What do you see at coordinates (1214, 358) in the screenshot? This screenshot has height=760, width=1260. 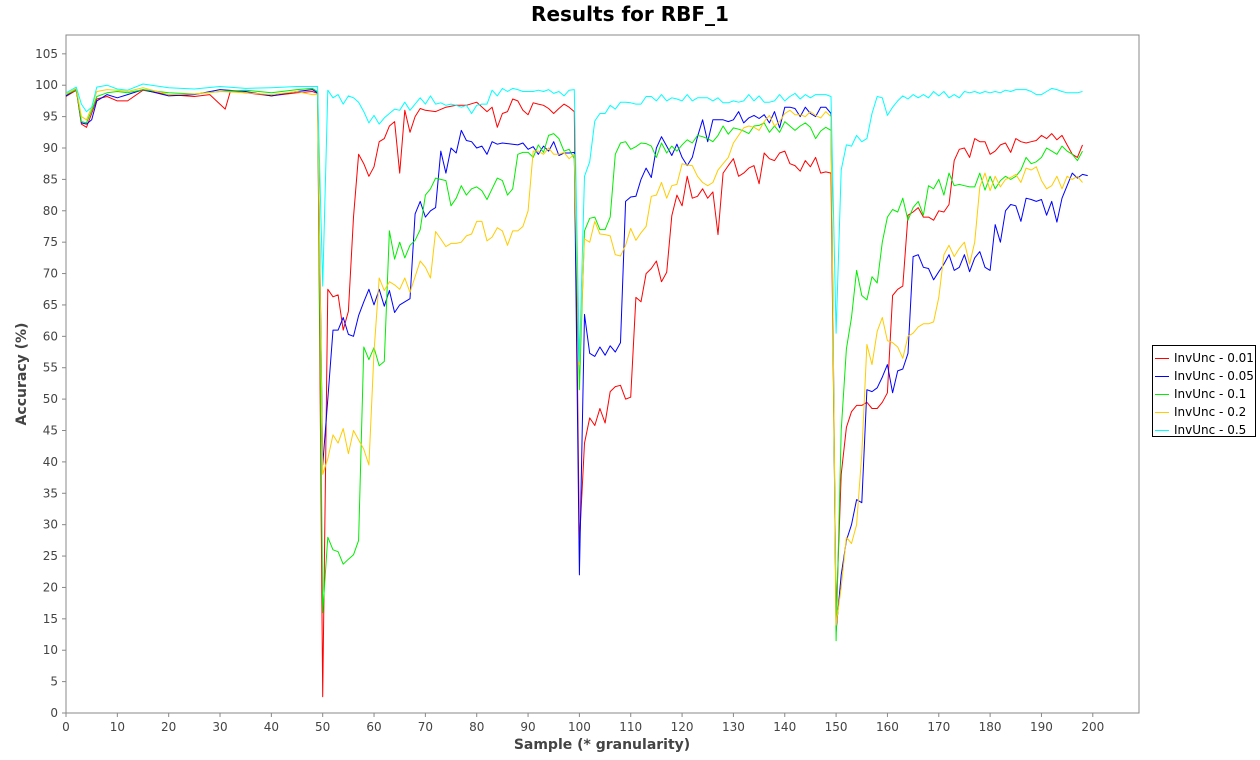 I see `legend-label: InvUnc - 0.01` at bounding box center [1214, 358].